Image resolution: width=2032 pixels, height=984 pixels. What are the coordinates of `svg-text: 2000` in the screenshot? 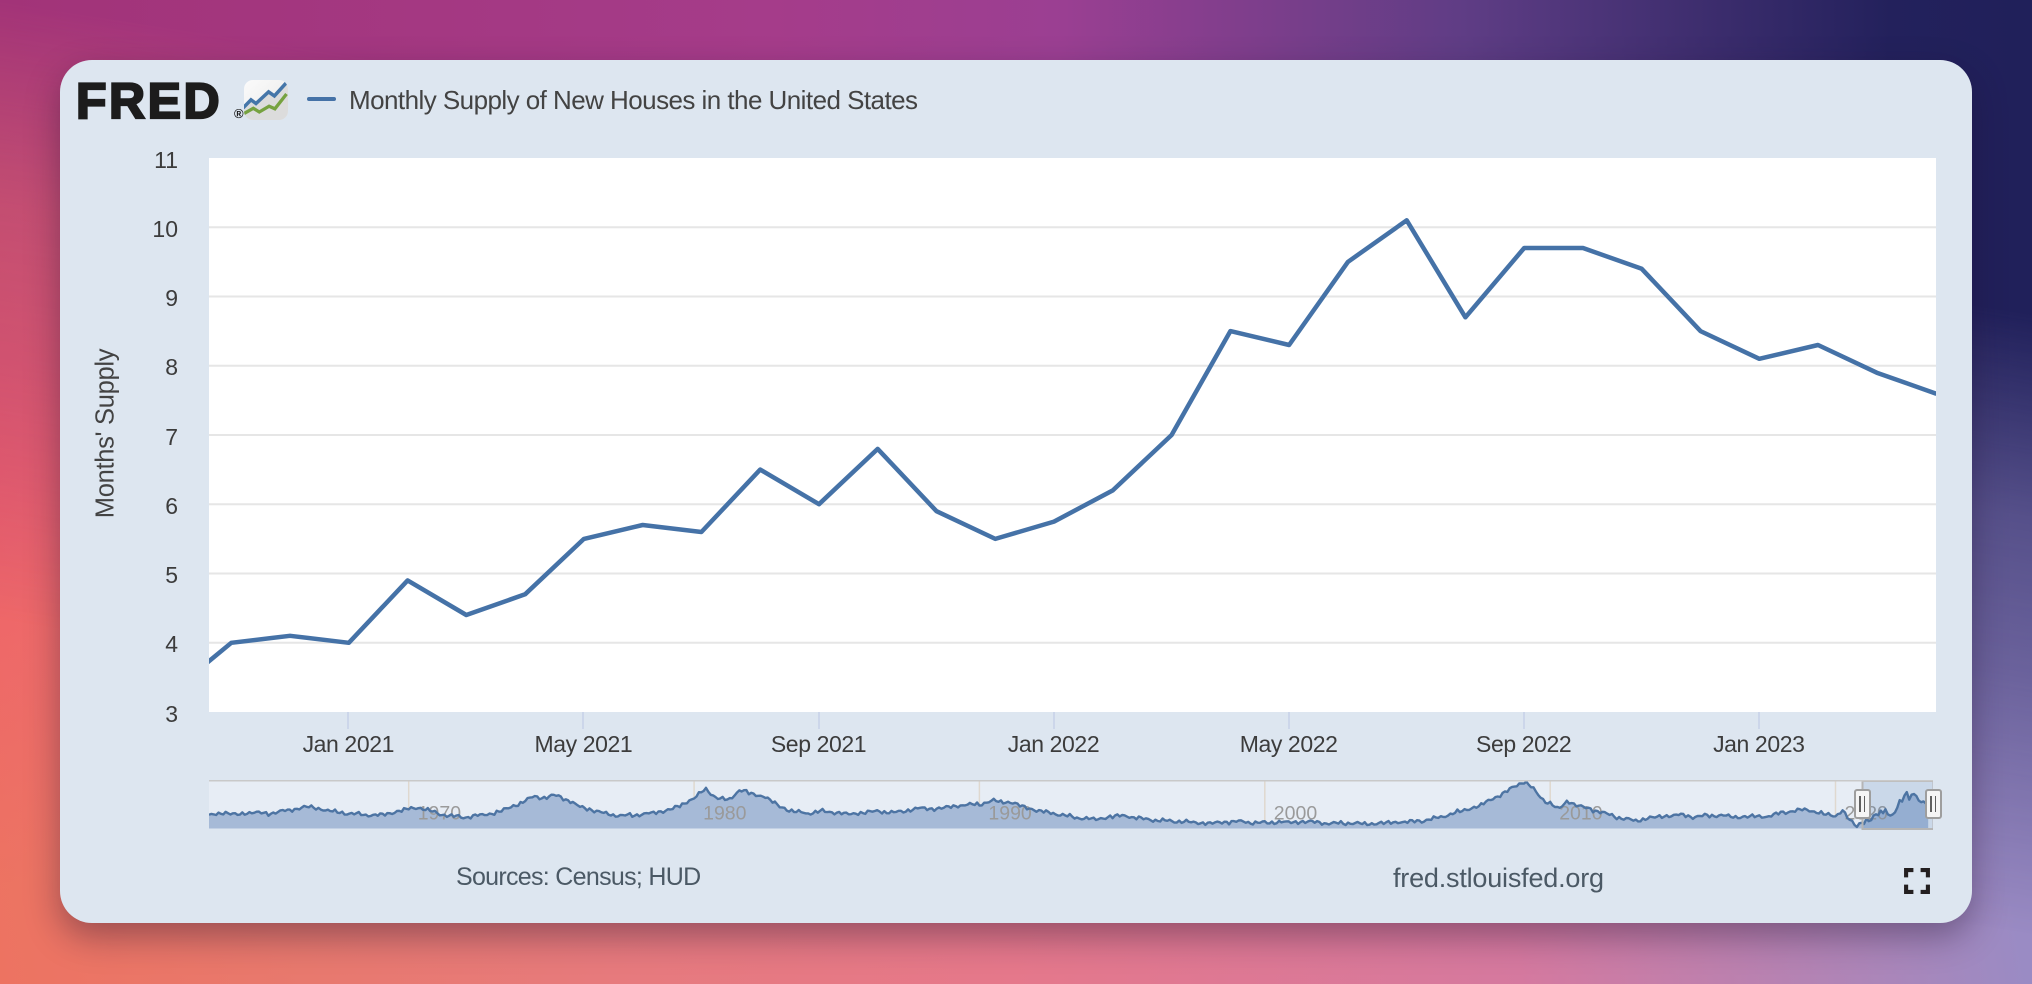 It's located at (1295, 814).